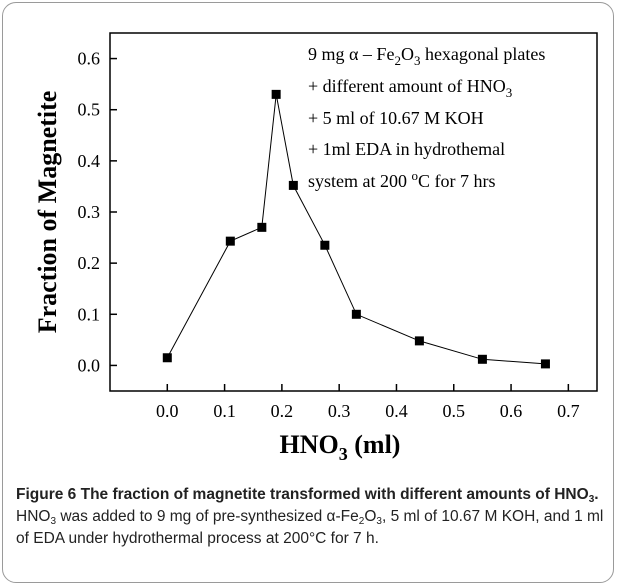 This screenshot has width=619, height=587. Describe the element at coordinates (89, 263) in the screenshot. I see `y-tick-label-2: 0.2` at that location.